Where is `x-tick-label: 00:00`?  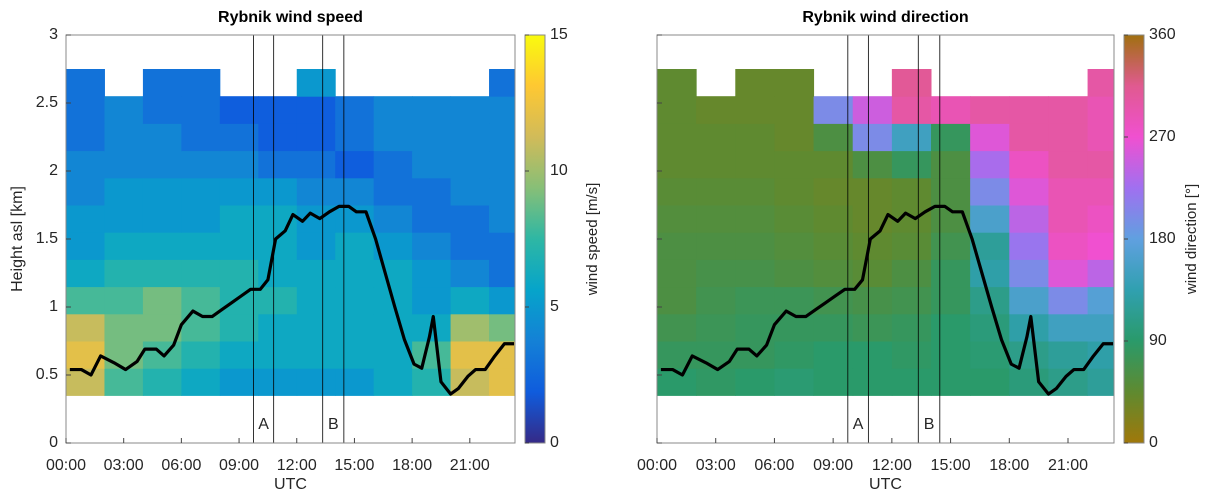
x-tick-label: 00:00 is located at coordinates (657, 465).